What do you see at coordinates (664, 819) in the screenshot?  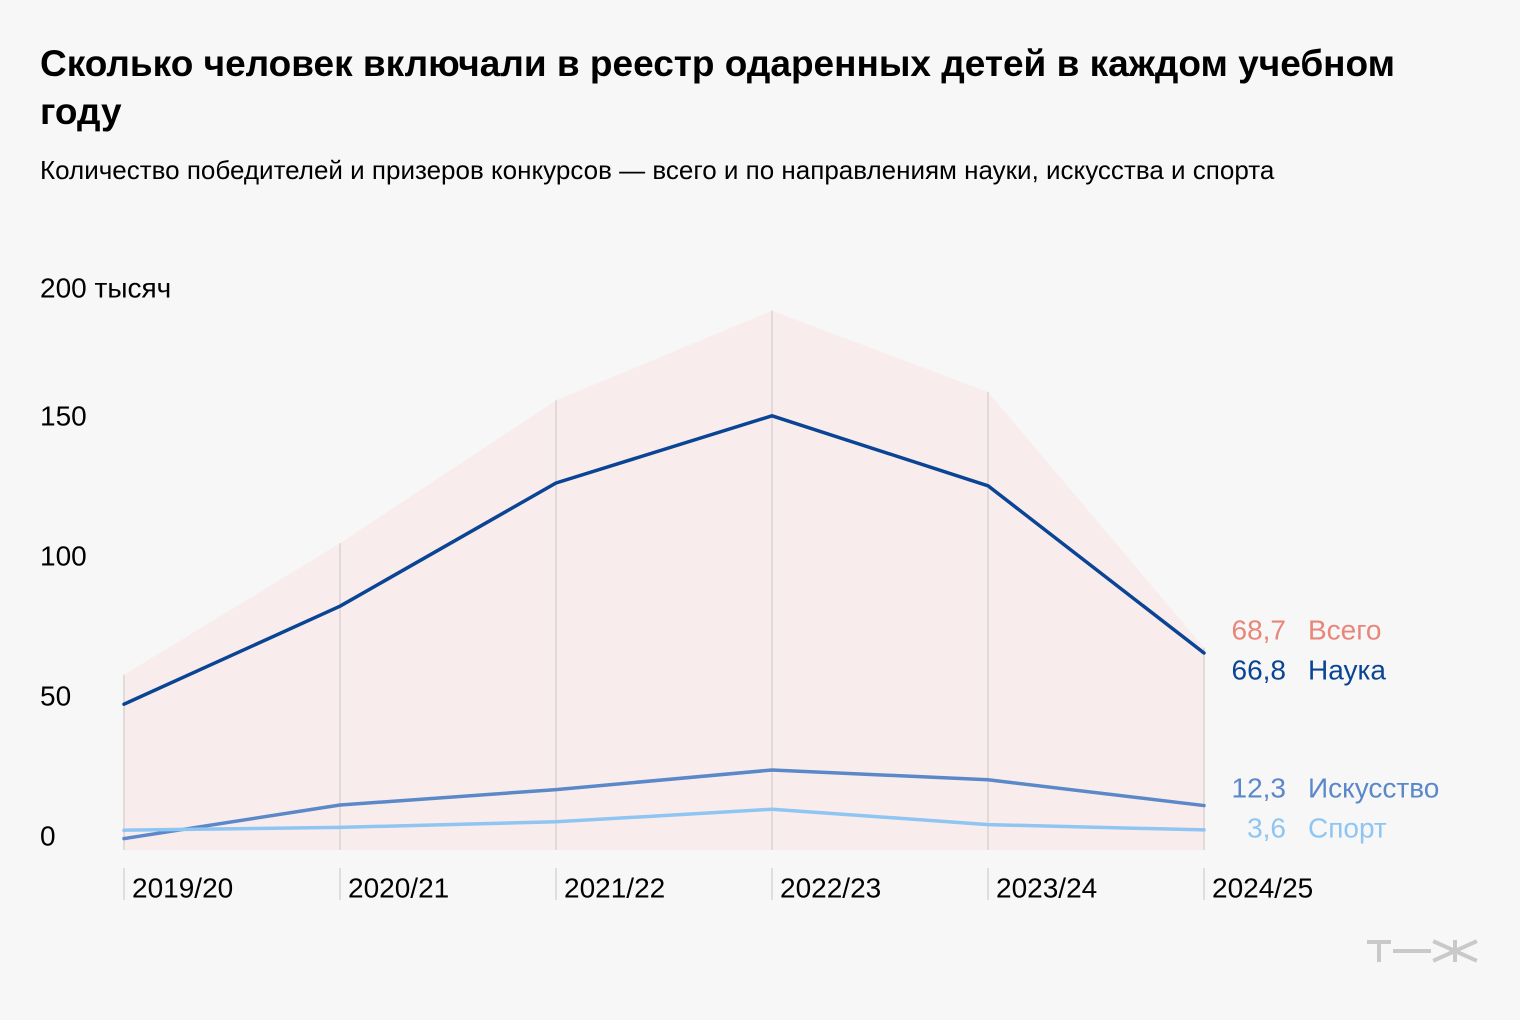 I see `series-line-спорт` at bounding box center [664, 819].